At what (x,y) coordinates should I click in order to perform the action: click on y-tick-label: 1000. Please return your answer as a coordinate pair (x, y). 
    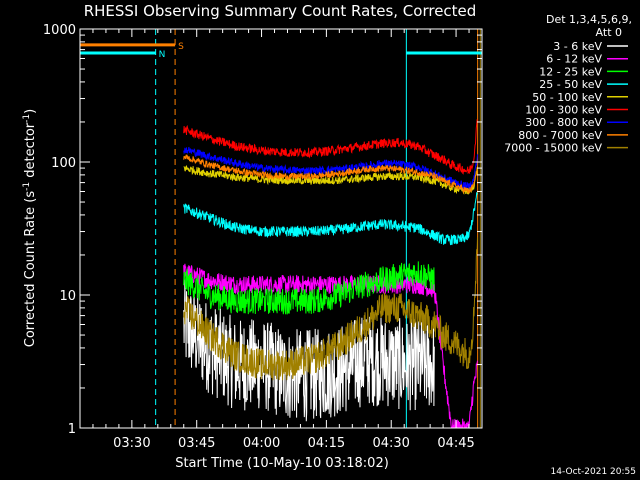
    Looking at the image, I should click on (59, 30).